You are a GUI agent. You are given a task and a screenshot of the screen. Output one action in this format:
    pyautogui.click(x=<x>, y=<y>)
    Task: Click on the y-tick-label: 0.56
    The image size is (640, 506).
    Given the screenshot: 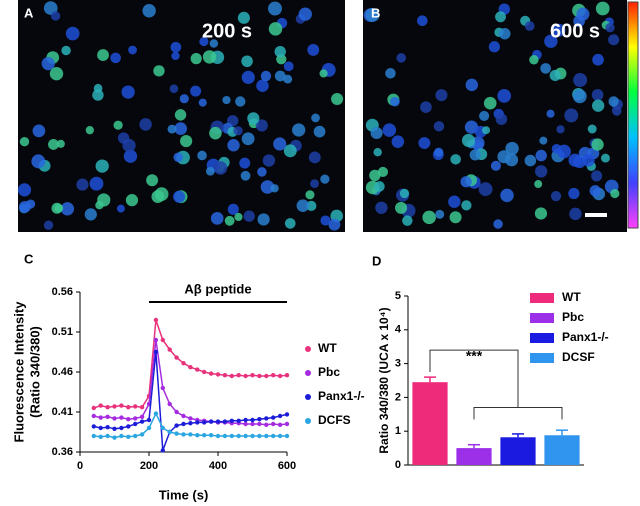 What is the action you would take?
    pyautogui.click(x=62, y=292)
    